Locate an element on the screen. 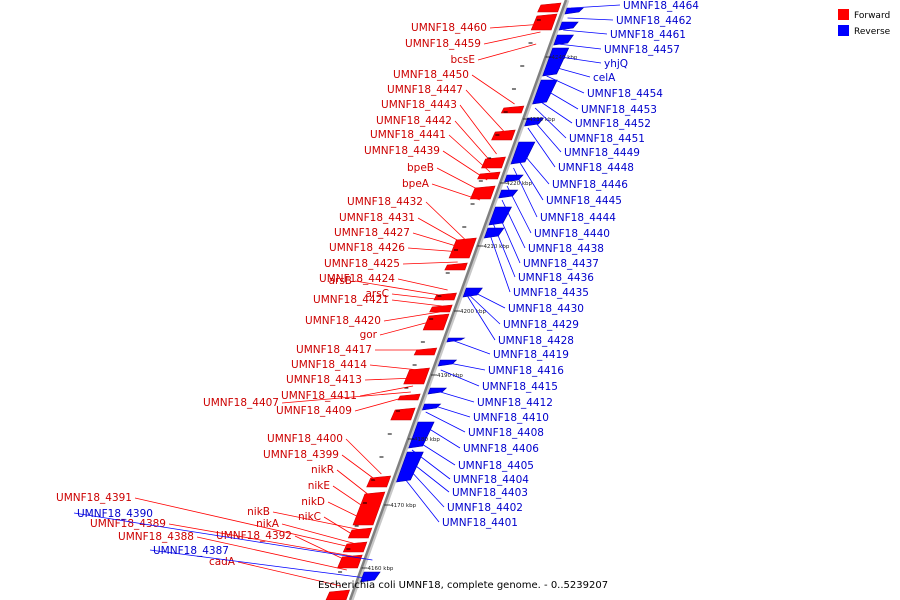  tick-label: 4180 kbp is located at coordinates (427, 440).